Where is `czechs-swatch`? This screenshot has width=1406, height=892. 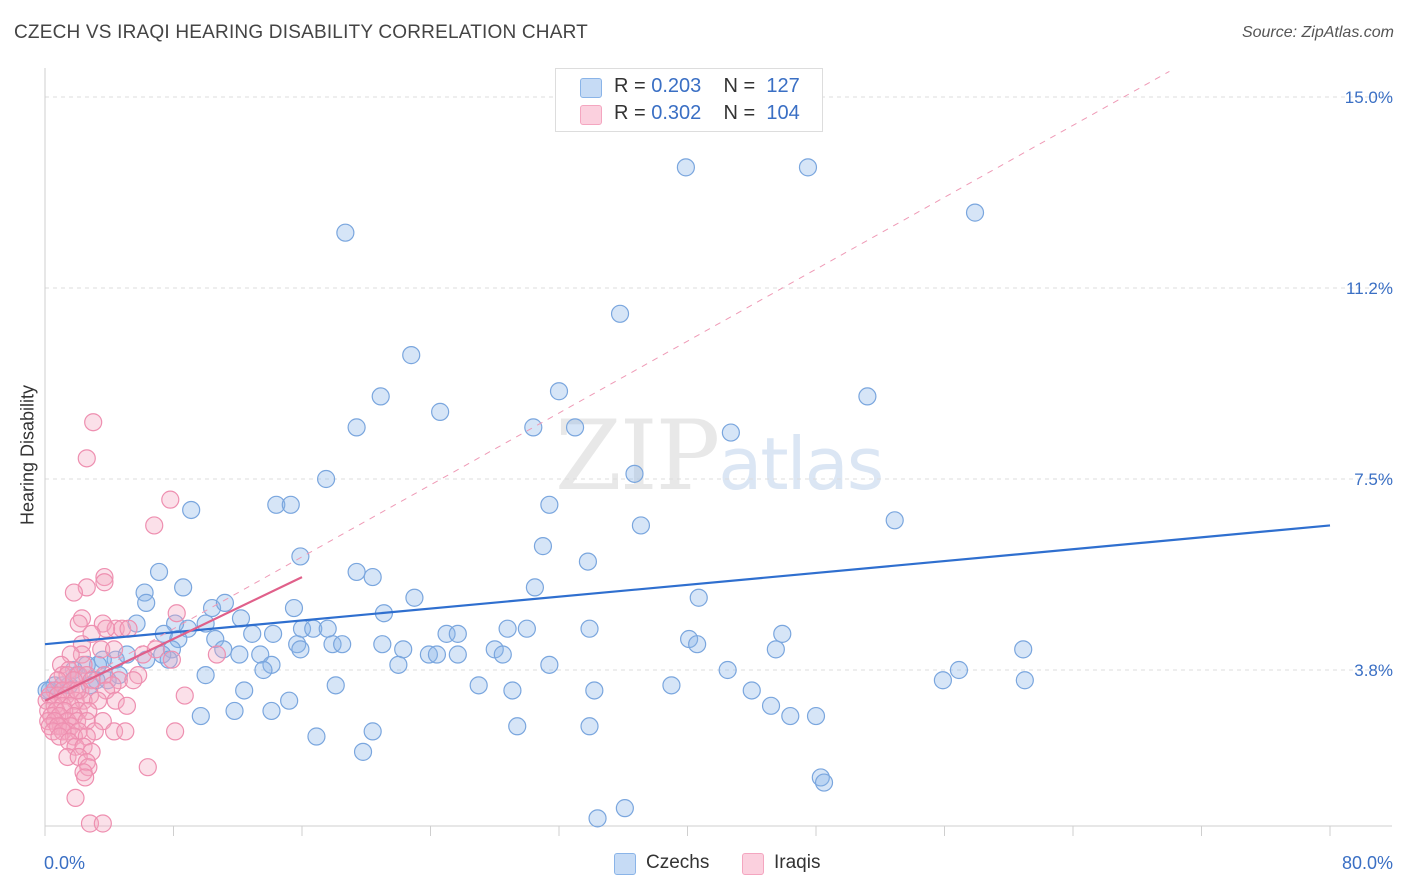 czechs-swatch is located at coordinates (625, 864).